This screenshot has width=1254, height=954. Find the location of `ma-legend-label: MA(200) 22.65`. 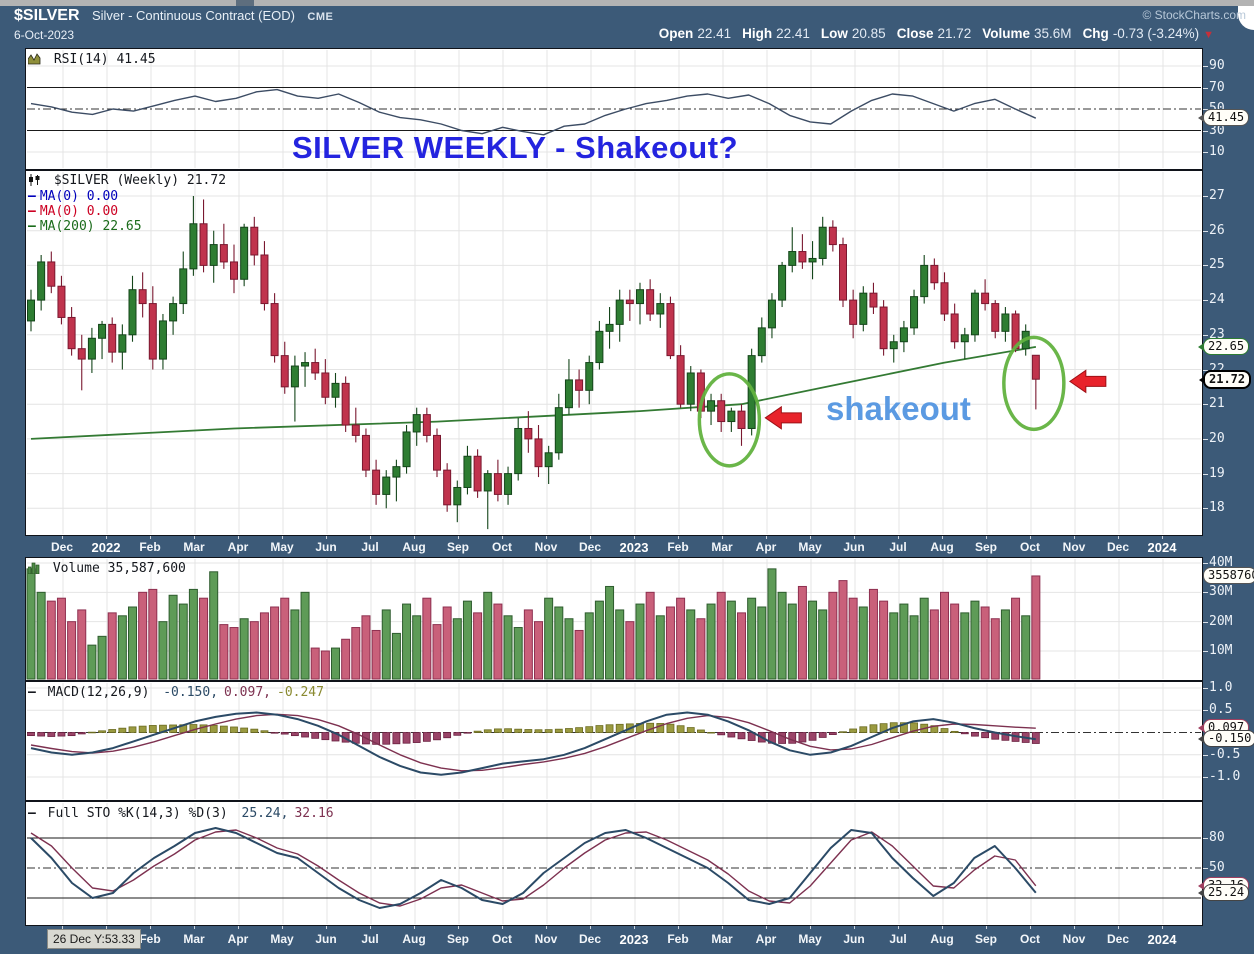

ma-legend-label: MA(200) 22.65 is located at coordinates (90, 226).